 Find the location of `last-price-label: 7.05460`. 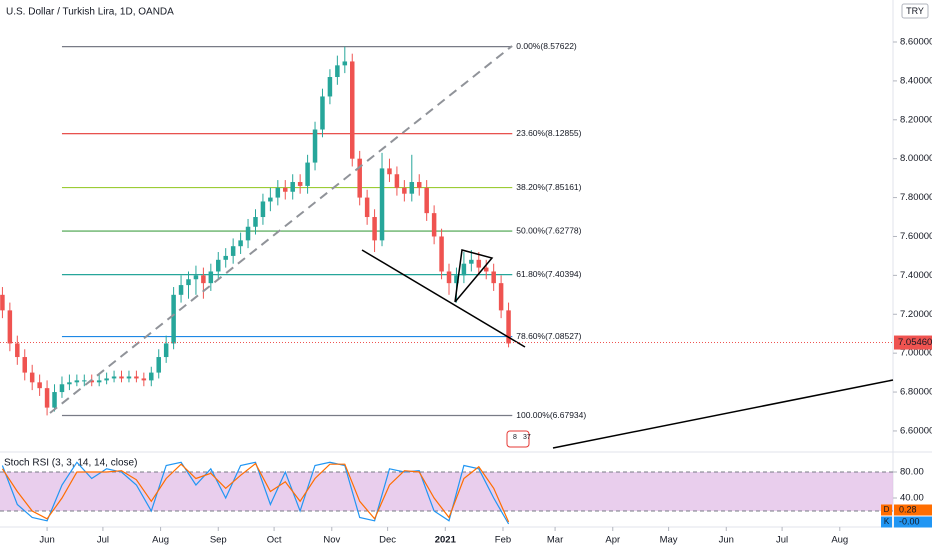

last-price-label: 7.05460 is located at coordinates (915, 342).